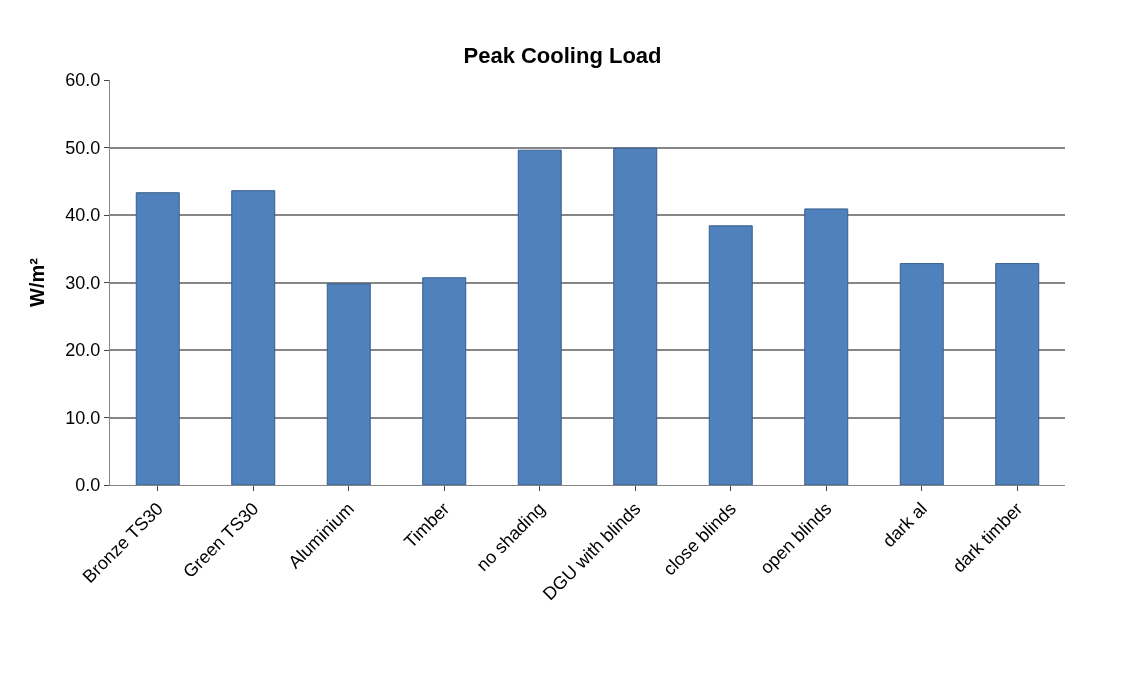  What do you see at coordinates (904, 524) in the screenshot?
I see `x-tick-label: dark al` at bounding box center [904, 524].